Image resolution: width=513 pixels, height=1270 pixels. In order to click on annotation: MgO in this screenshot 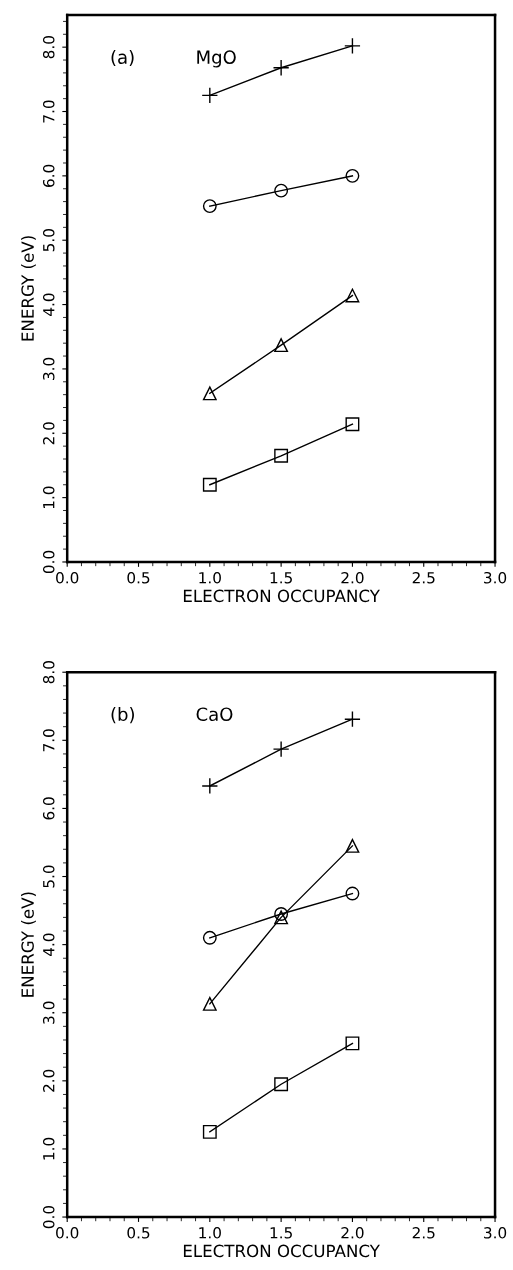, I will do `click(216, 59)`.